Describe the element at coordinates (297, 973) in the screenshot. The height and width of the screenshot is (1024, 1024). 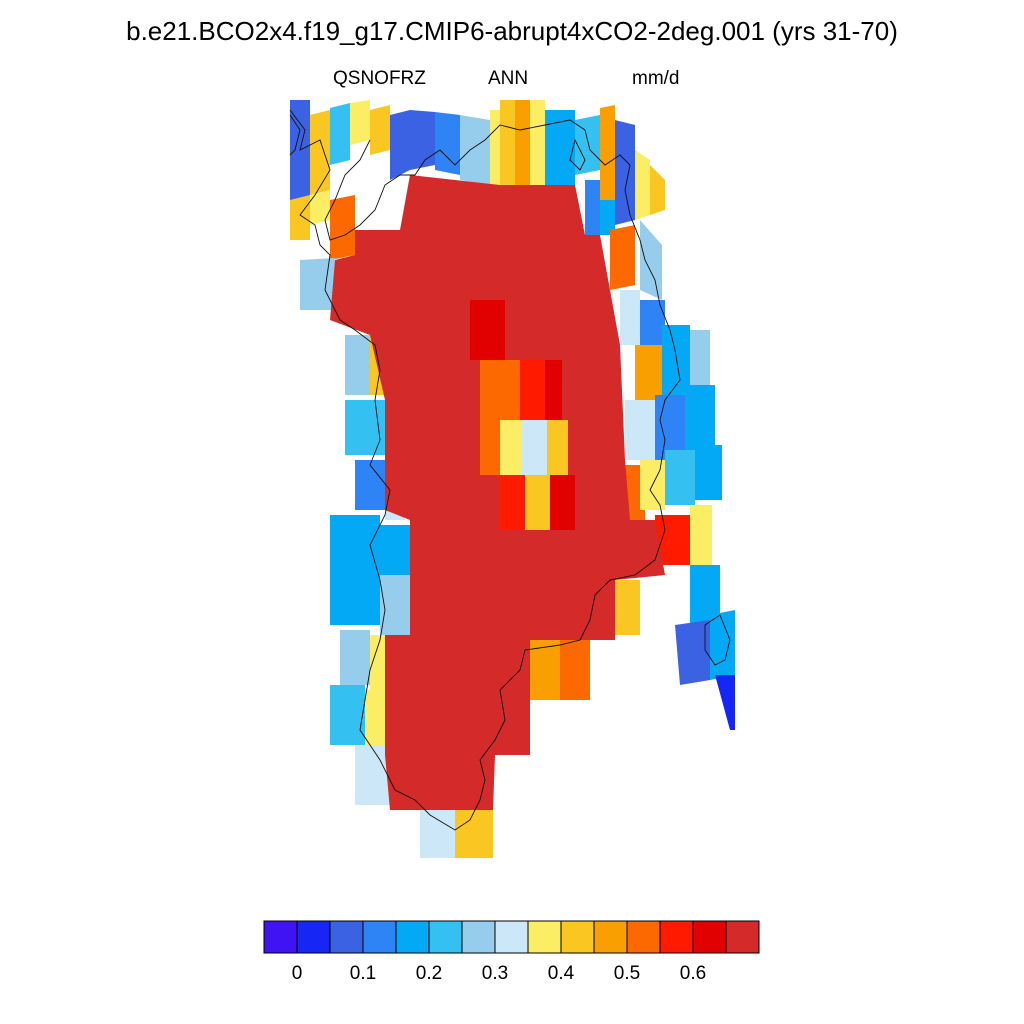
I see `colorbar-tick-label: 0` at that location.